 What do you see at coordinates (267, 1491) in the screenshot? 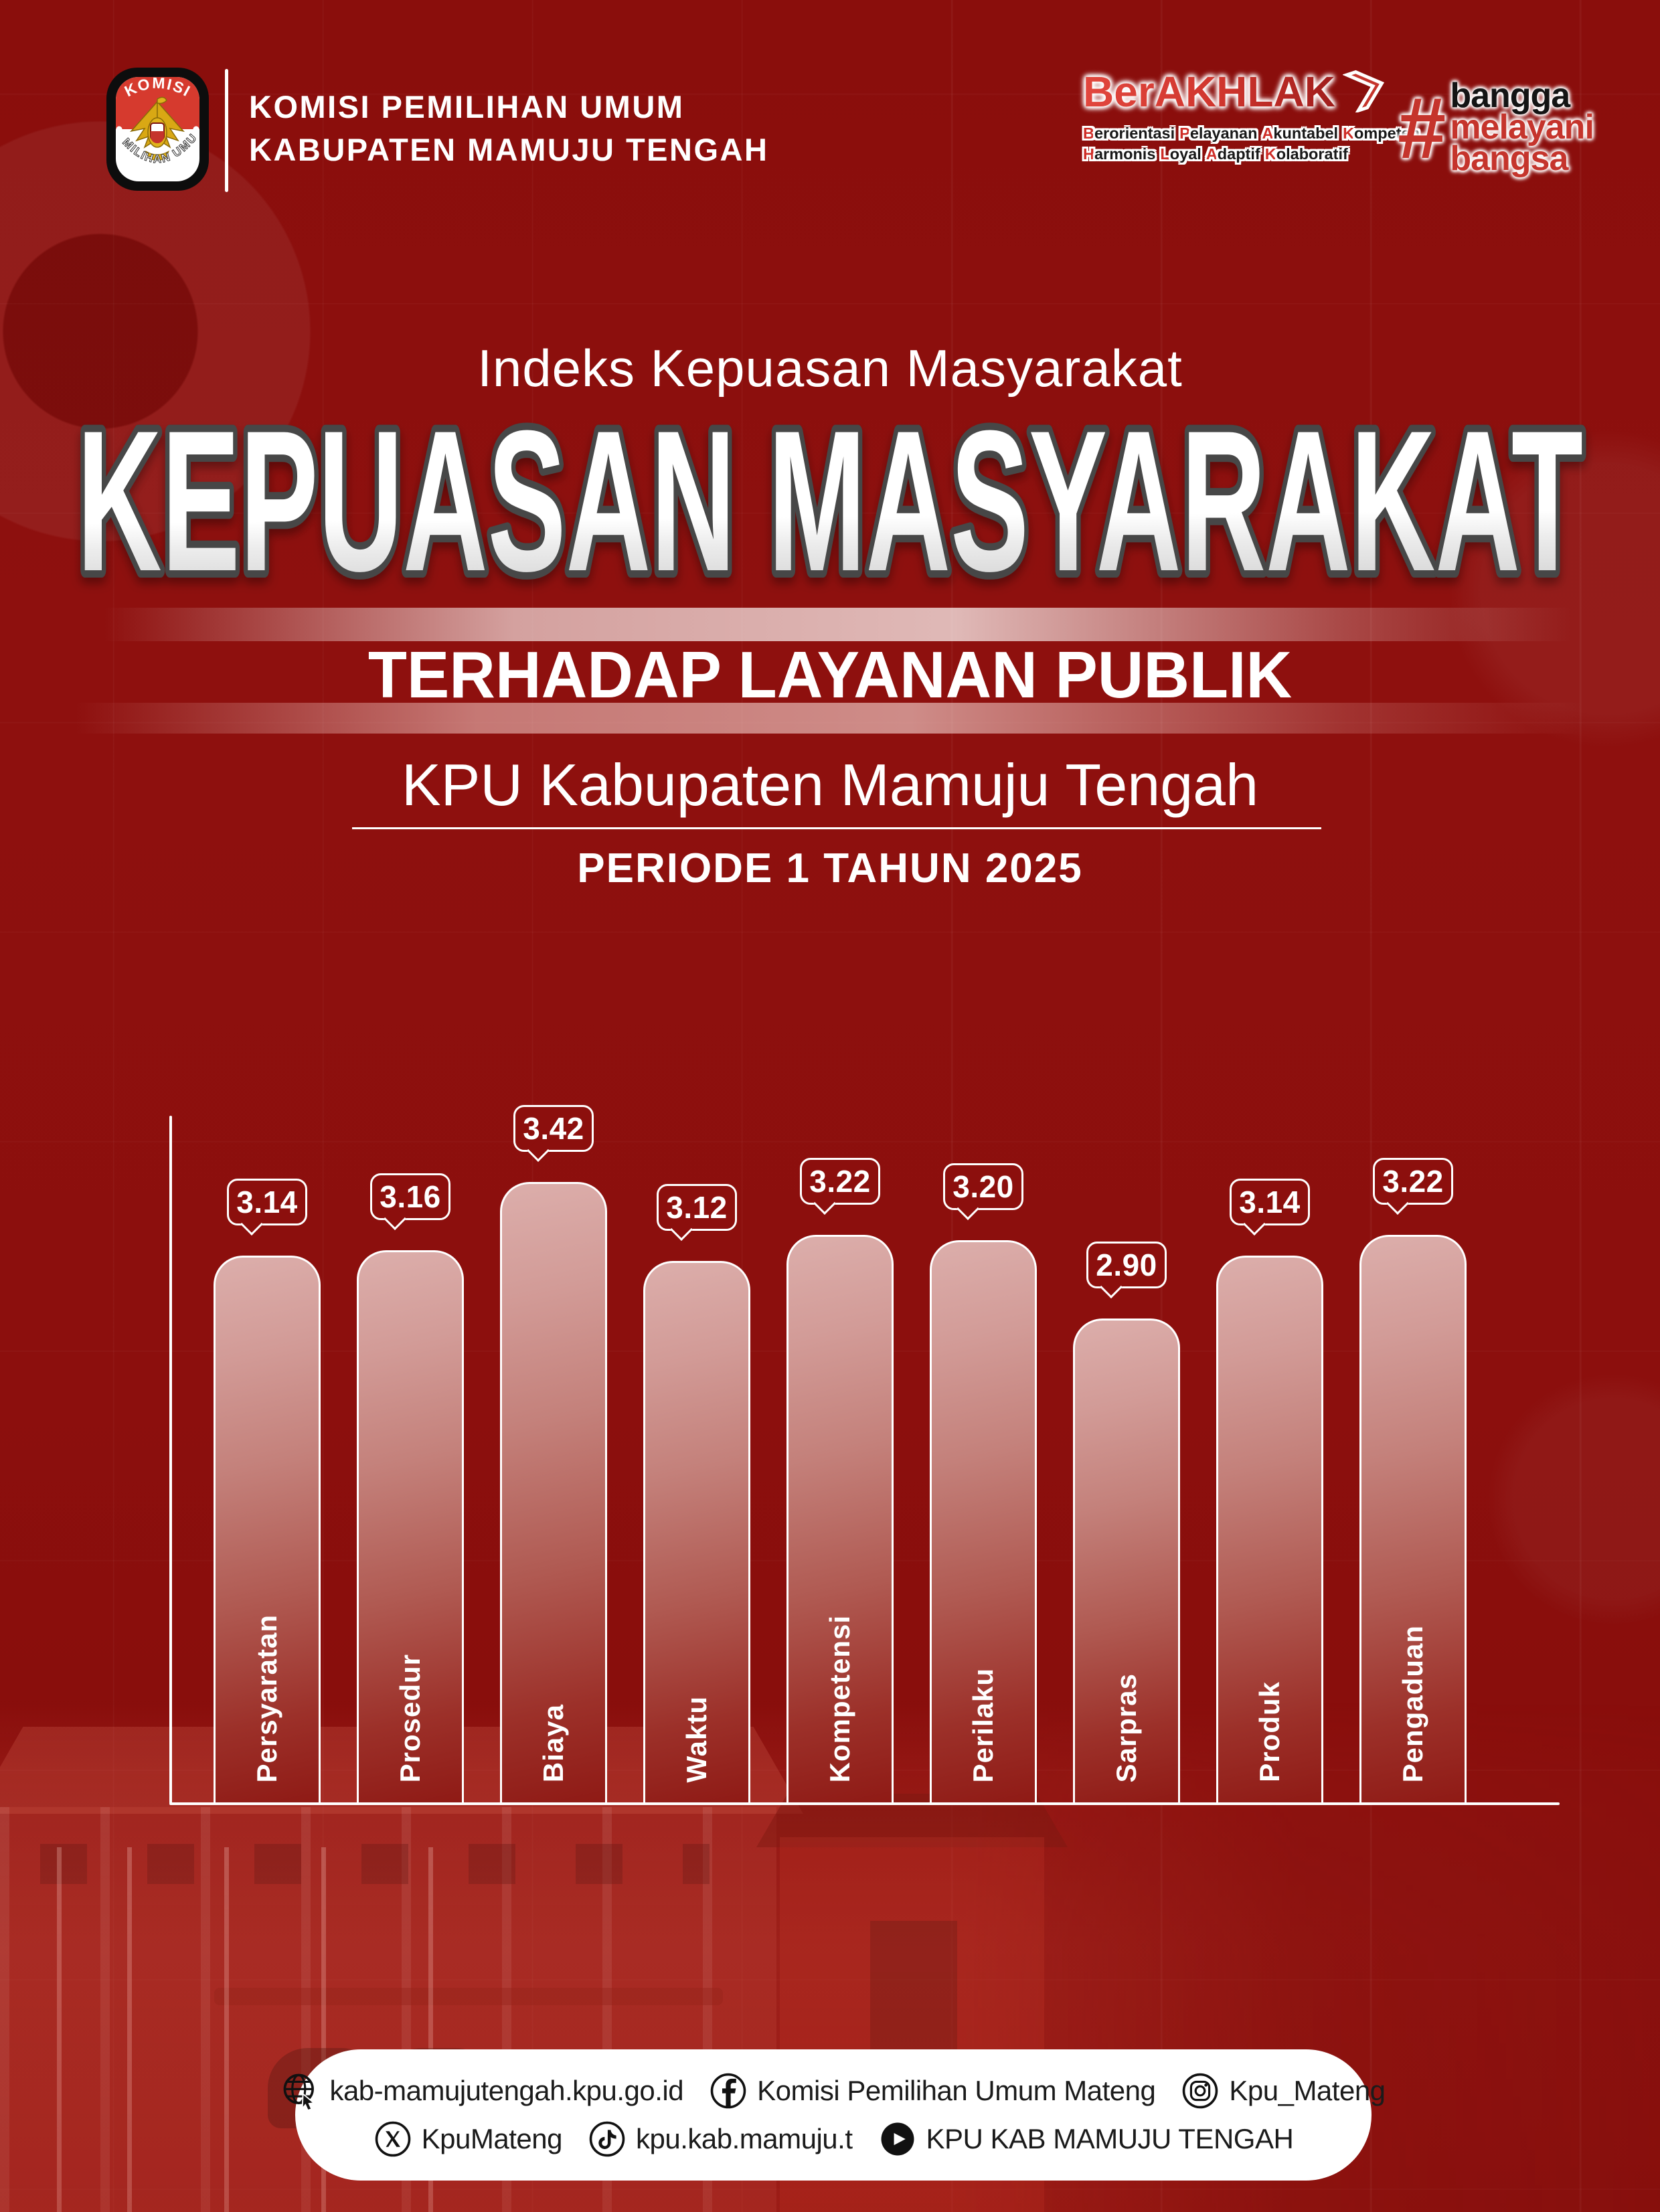
I see `bar-persyaratan: 3.14 Persyaratan` at bounding box center [267, 1491].